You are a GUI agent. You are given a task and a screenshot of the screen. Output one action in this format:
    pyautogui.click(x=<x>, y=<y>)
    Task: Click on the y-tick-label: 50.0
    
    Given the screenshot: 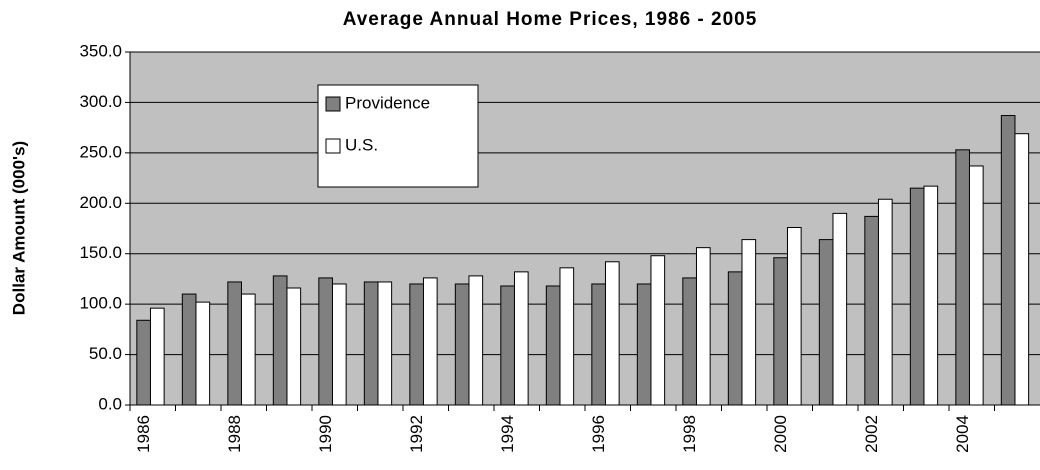 What is the action you would take?
    pyautogui.click(x=105, y=353)
    